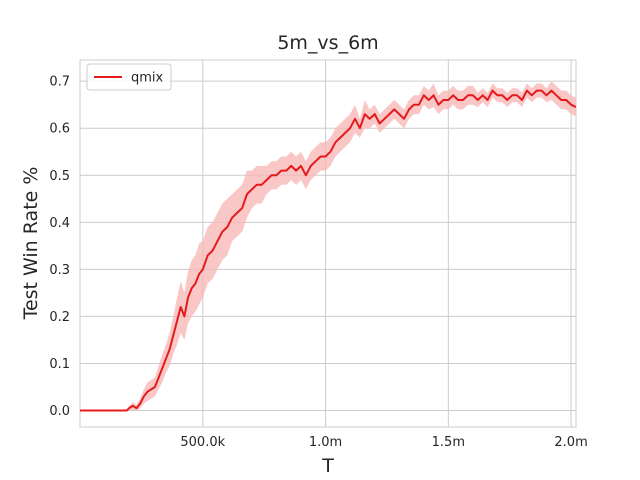  Describe the element at coordinates (59, 82) in the screenshot. I see `y-tick-label-7: 0.7` at that location.